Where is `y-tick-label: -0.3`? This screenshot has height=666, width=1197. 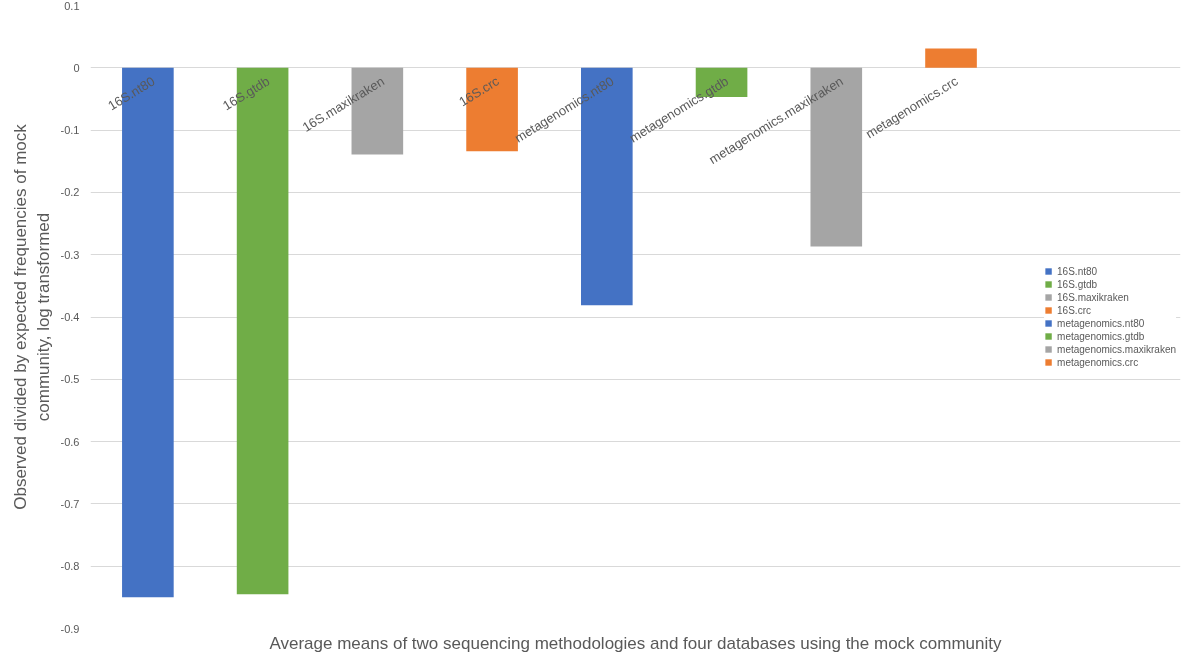 y-tick-label: -0.3 is located at coordinates (70, 254).